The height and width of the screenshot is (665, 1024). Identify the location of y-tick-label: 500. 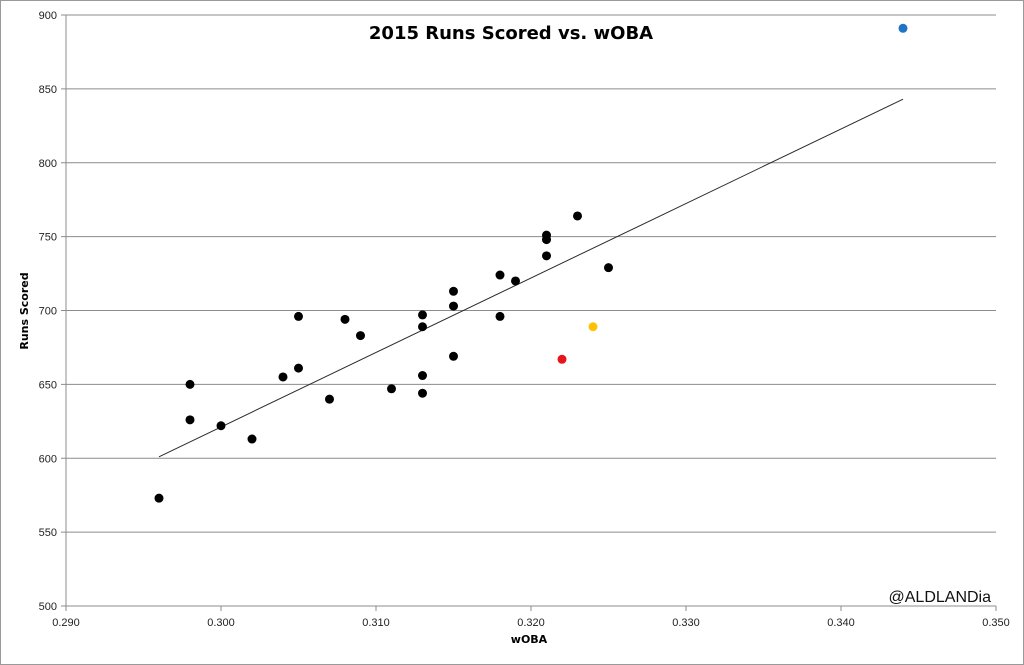
(48, 607).